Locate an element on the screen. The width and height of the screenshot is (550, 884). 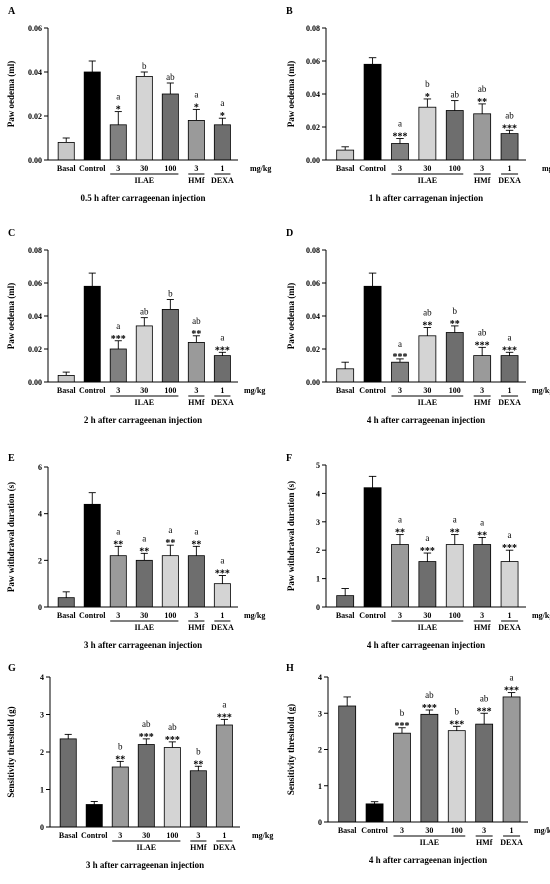
y-axis-label: Sensitivity threshold (g) is located at coordinates (291, 749).